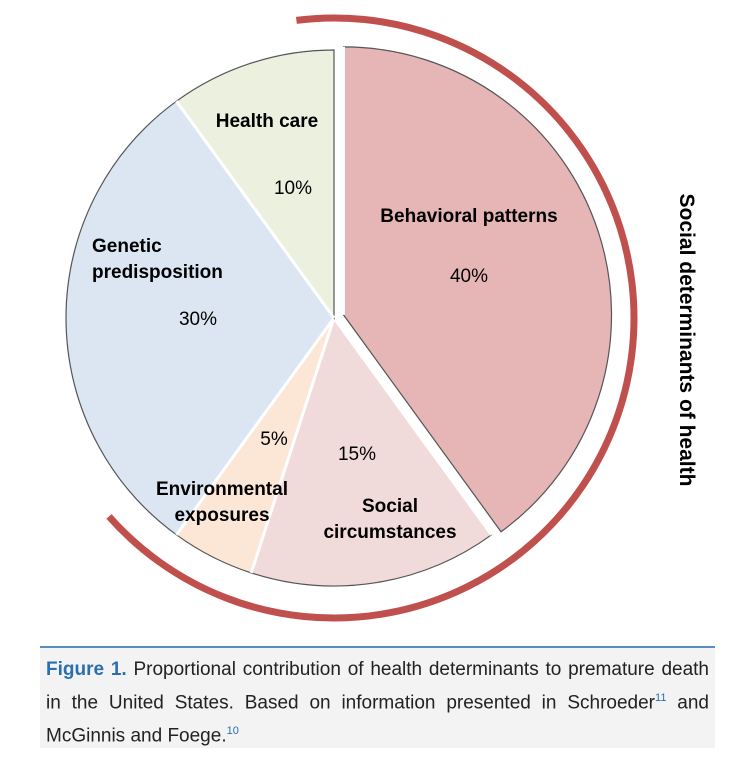  What do you see at coordinates (389, 519) in the screenshot?
I see `slice-label-social-circumstances: Social circumstances` at bounding box center [389, 519].